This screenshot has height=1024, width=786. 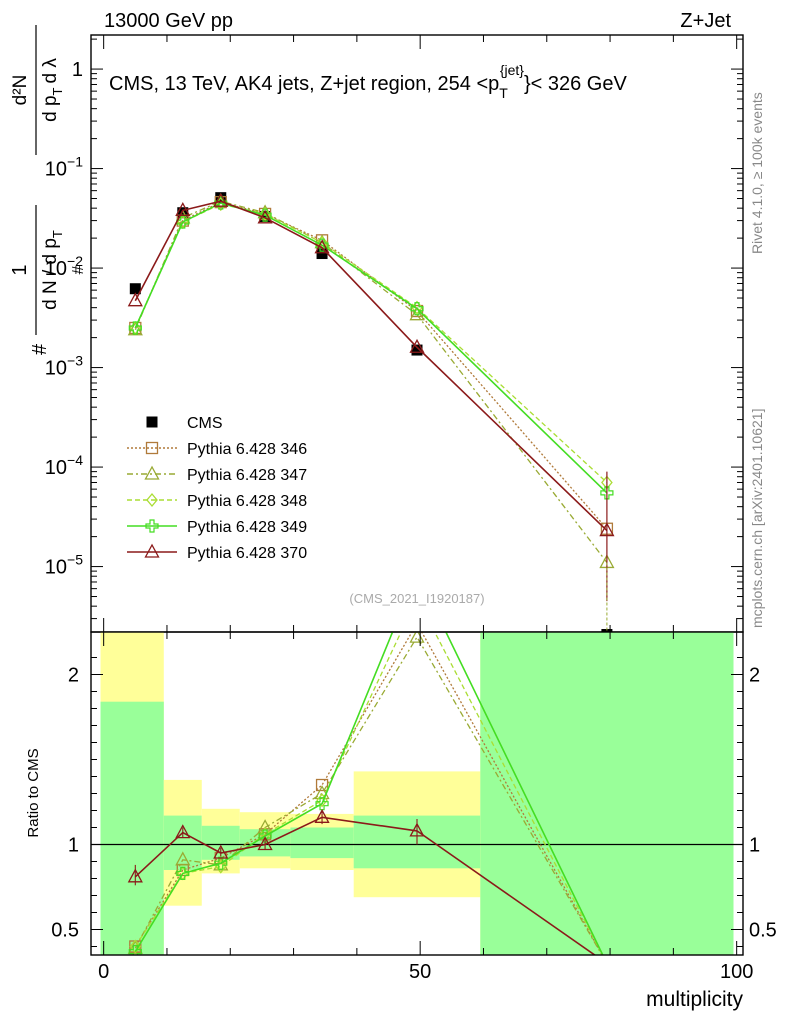 What do you see at coordinates (736, 972) in the screenshot?
I see `x-tick-label: 100` at bounding box center [736, 972].